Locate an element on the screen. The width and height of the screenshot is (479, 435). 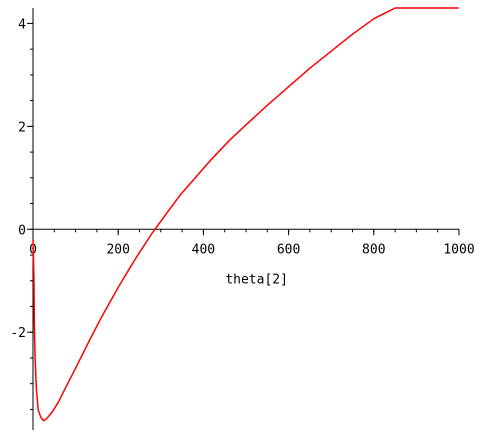
y-tick-label: 0 is located at coordinates (22, 230).